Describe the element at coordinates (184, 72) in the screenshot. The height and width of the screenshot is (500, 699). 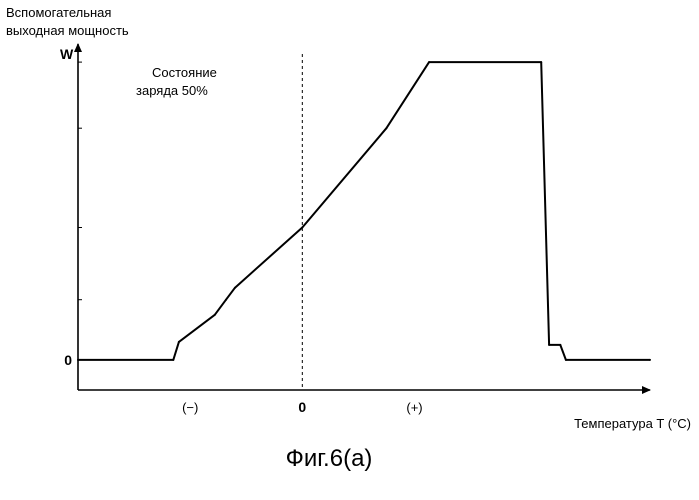
I see `annotation-line-1: Состояние` at that location.